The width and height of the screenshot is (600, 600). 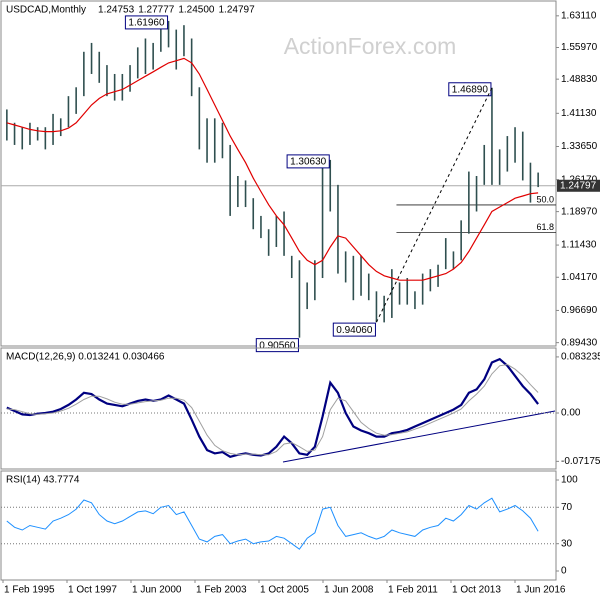 What do you see at coordinates (545, 227) in the screenshot?
I see `fib-label: 61.8` at bounding box center [545, 227].